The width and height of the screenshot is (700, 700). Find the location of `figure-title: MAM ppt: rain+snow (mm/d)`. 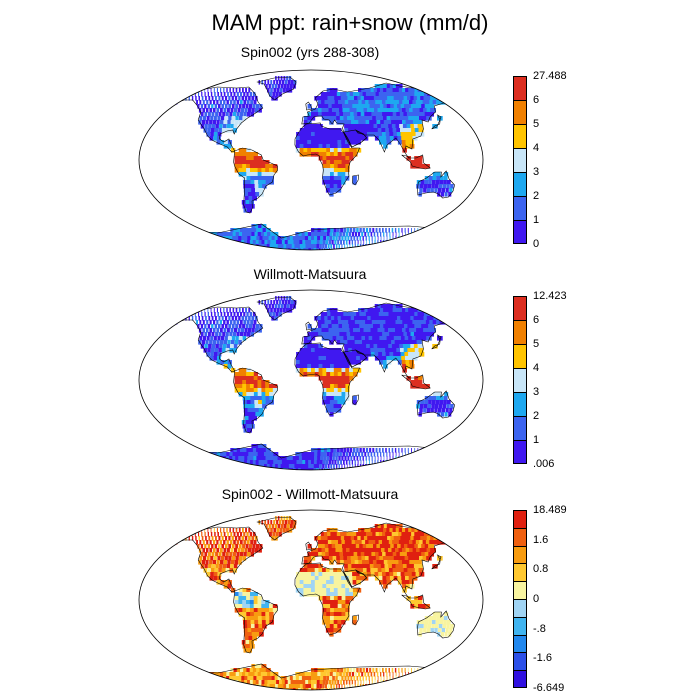

figure-title: MAM ppt: rain+snow (mm/d) is located at coordinates (350, 22).